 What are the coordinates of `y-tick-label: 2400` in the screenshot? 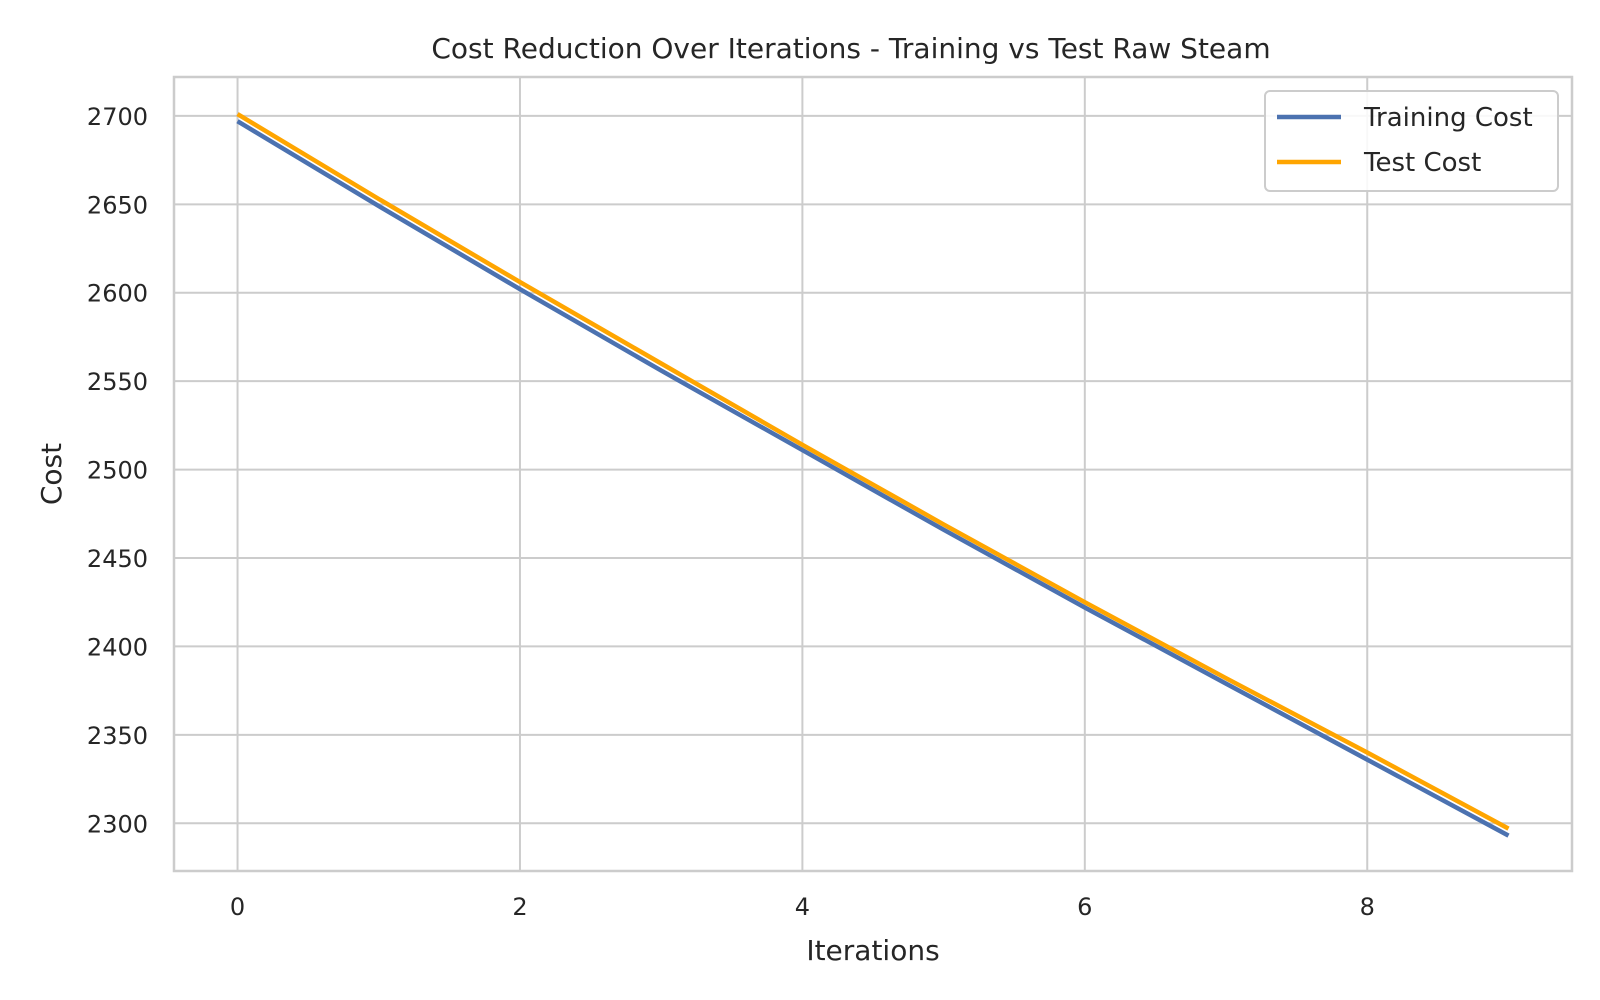 It's located at (117, 647).